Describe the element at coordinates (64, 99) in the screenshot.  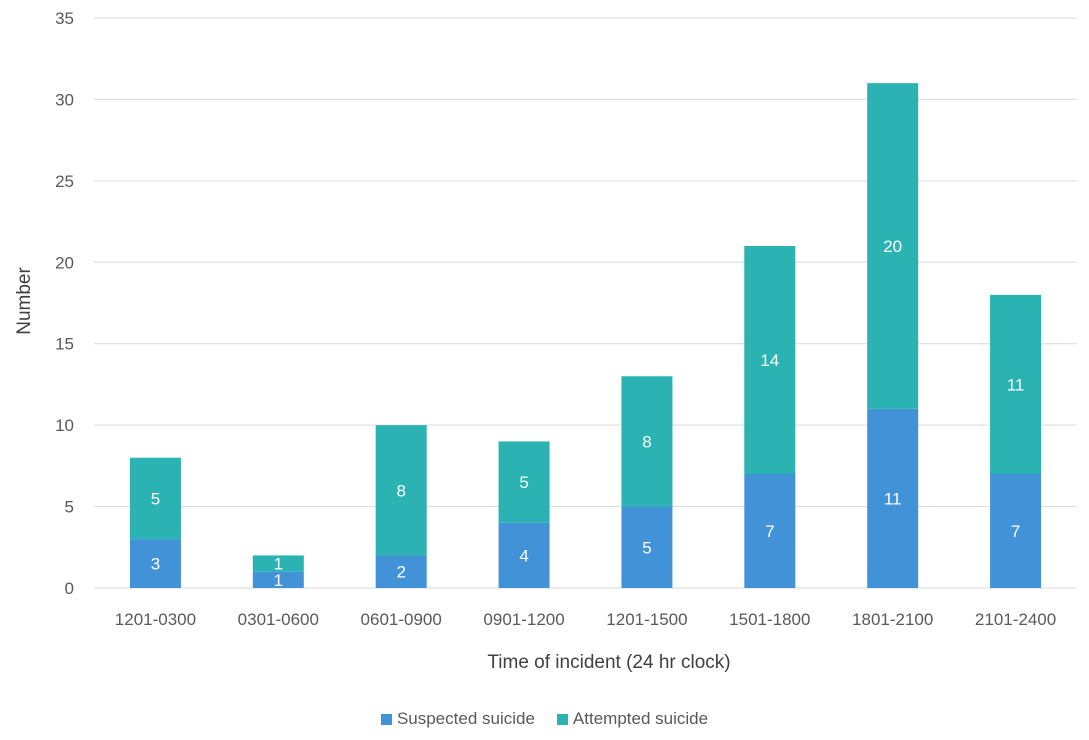
I see `y-tick-label-30: 30` at that location.